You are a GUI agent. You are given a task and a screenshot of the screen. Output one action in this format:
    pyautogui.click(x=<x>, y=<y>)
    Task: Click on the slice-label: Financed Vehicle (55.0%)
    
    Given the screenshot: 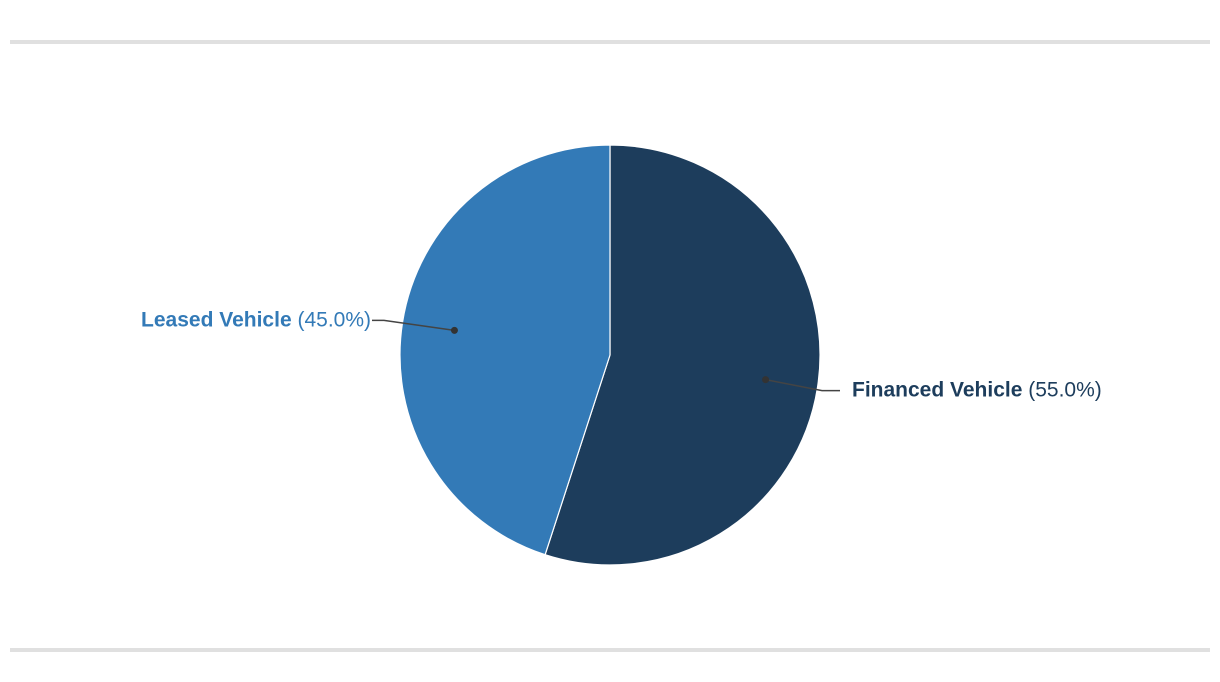 What is the action you would take?
    pyautogui.click(x=977, y=389)
    